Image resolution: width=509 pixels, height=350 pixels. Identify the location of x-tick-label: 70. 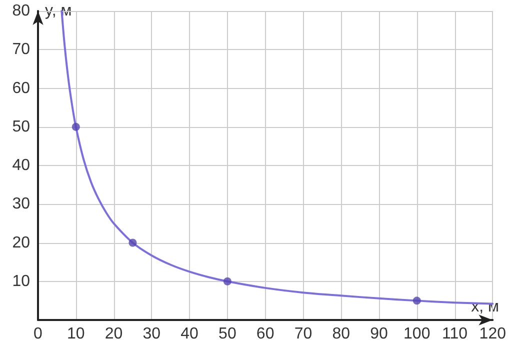
(303, 334).